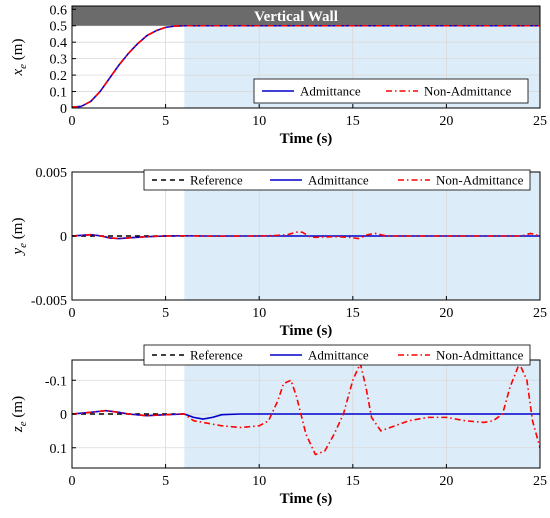 This screenshot has width=550, height=518. What do you see at coordinates (18, 251) in the screenshot?
I see `y-axis-label-symbol: y` at bounding box center [18, 251].